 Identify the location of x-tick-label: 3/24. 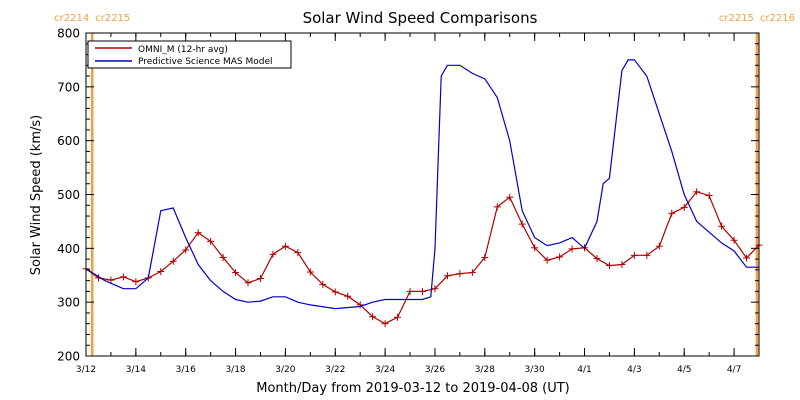
(385, 370).